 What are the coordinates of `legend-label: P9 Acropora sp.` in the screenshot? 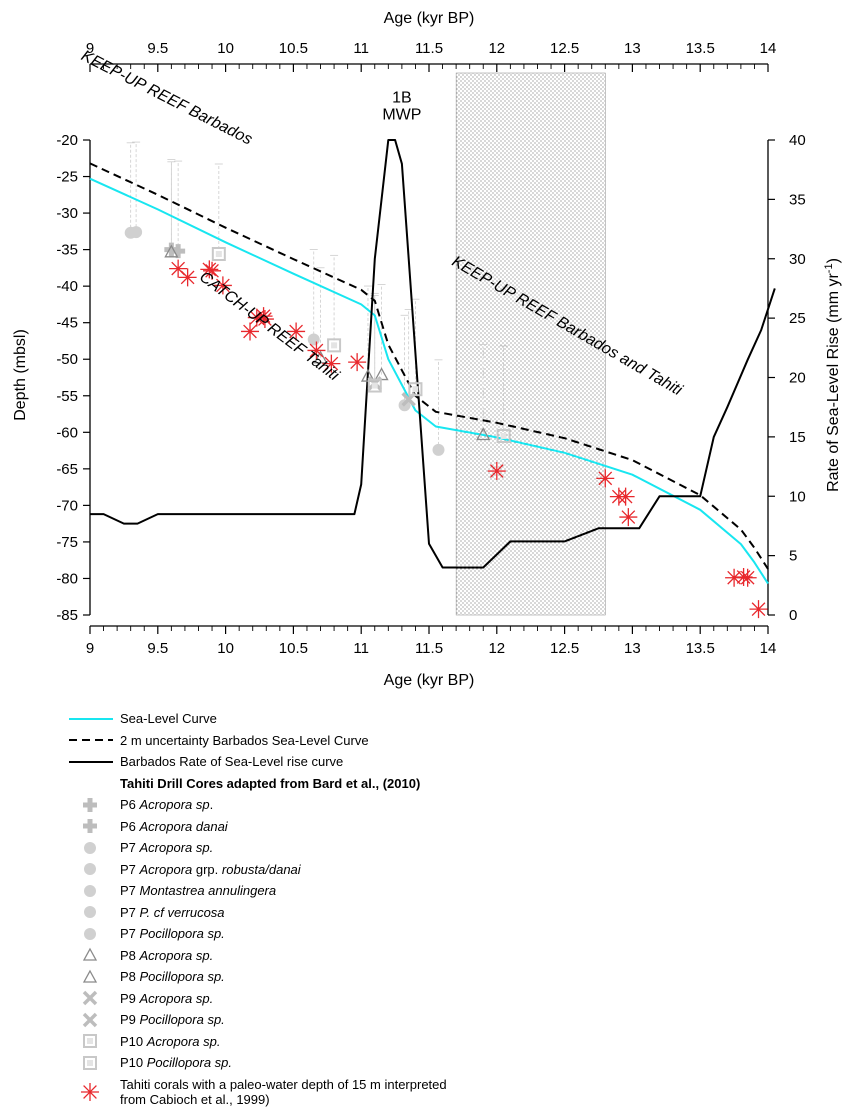 It's located at (167, 998).